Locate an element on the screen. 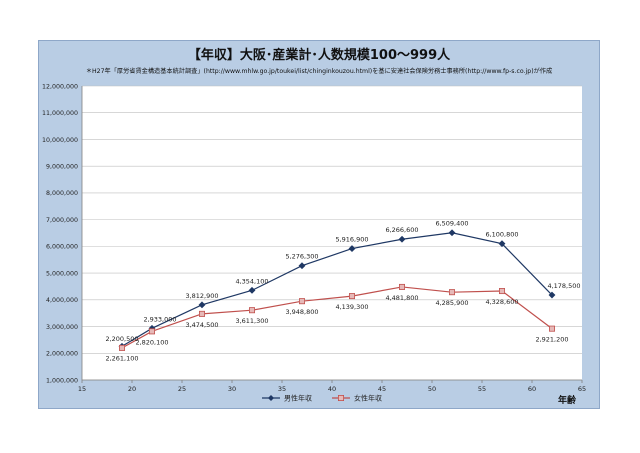 This screenshot has width=640, height=453. series-line is located at coordinates (337, 317).